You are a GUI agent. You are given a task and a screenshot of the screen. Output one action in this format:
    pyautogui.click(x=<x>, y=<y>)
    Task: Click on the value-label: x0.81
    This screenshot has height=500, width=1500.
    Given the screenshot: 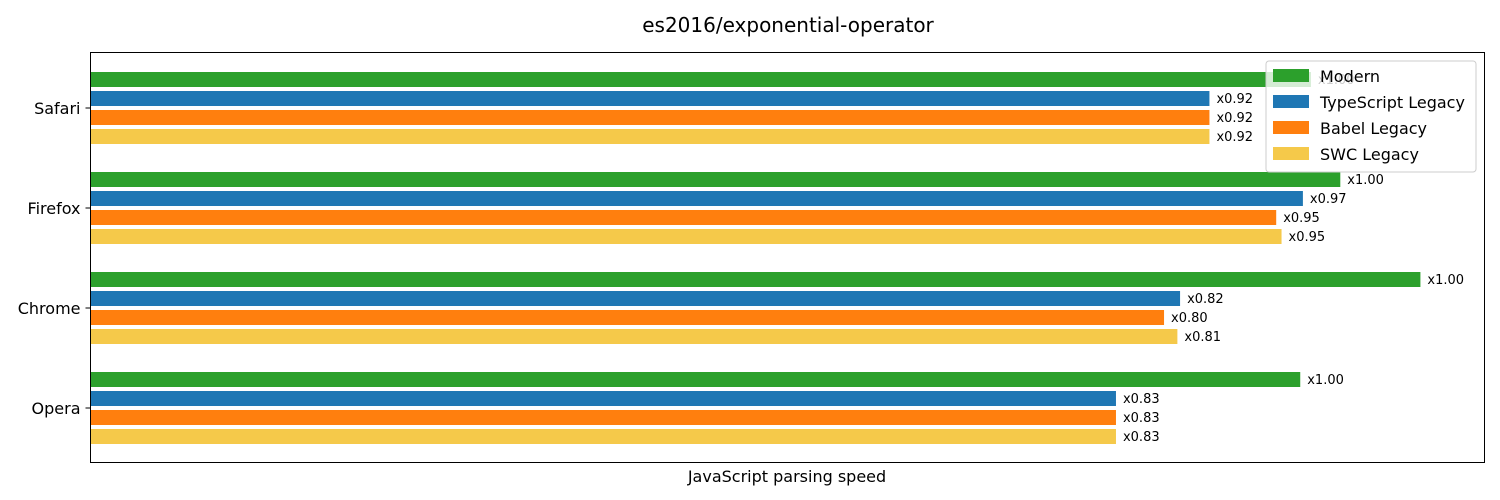 What is the action you would take?
    pyautogui.click(x=1202, y=337)
    